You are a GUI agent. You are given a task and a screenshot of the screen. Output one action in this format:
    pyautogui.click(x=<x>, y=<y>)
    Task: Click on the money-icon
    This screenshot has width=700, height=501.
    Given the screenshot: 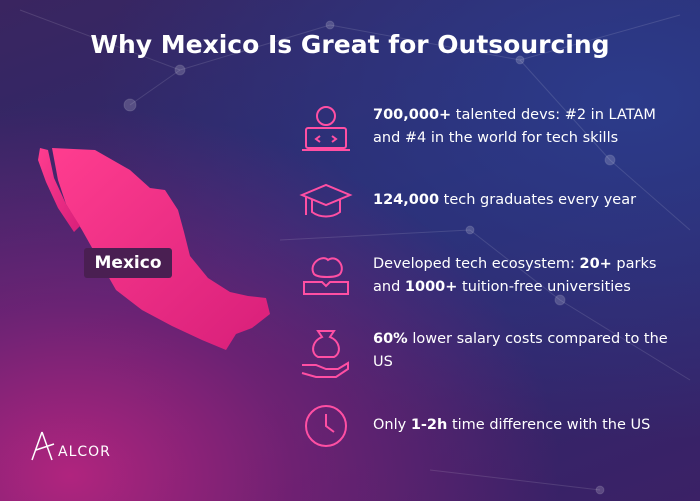 What is the action you would take?
    pyautogui.click(x=325, y=354)
    